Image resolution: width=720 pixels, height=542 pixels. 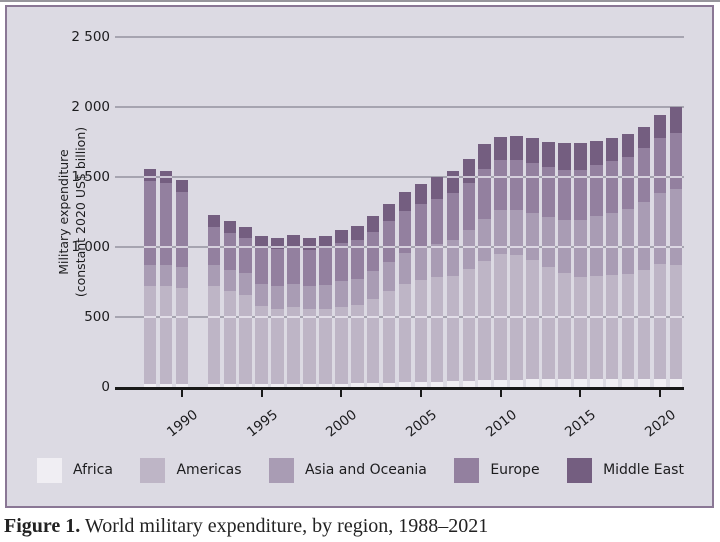 What do you see at coordinates (309, 297) in the screenshot?
I see `bar-1998-segment-asia-and-oceania` at bounding box center [309, 297].